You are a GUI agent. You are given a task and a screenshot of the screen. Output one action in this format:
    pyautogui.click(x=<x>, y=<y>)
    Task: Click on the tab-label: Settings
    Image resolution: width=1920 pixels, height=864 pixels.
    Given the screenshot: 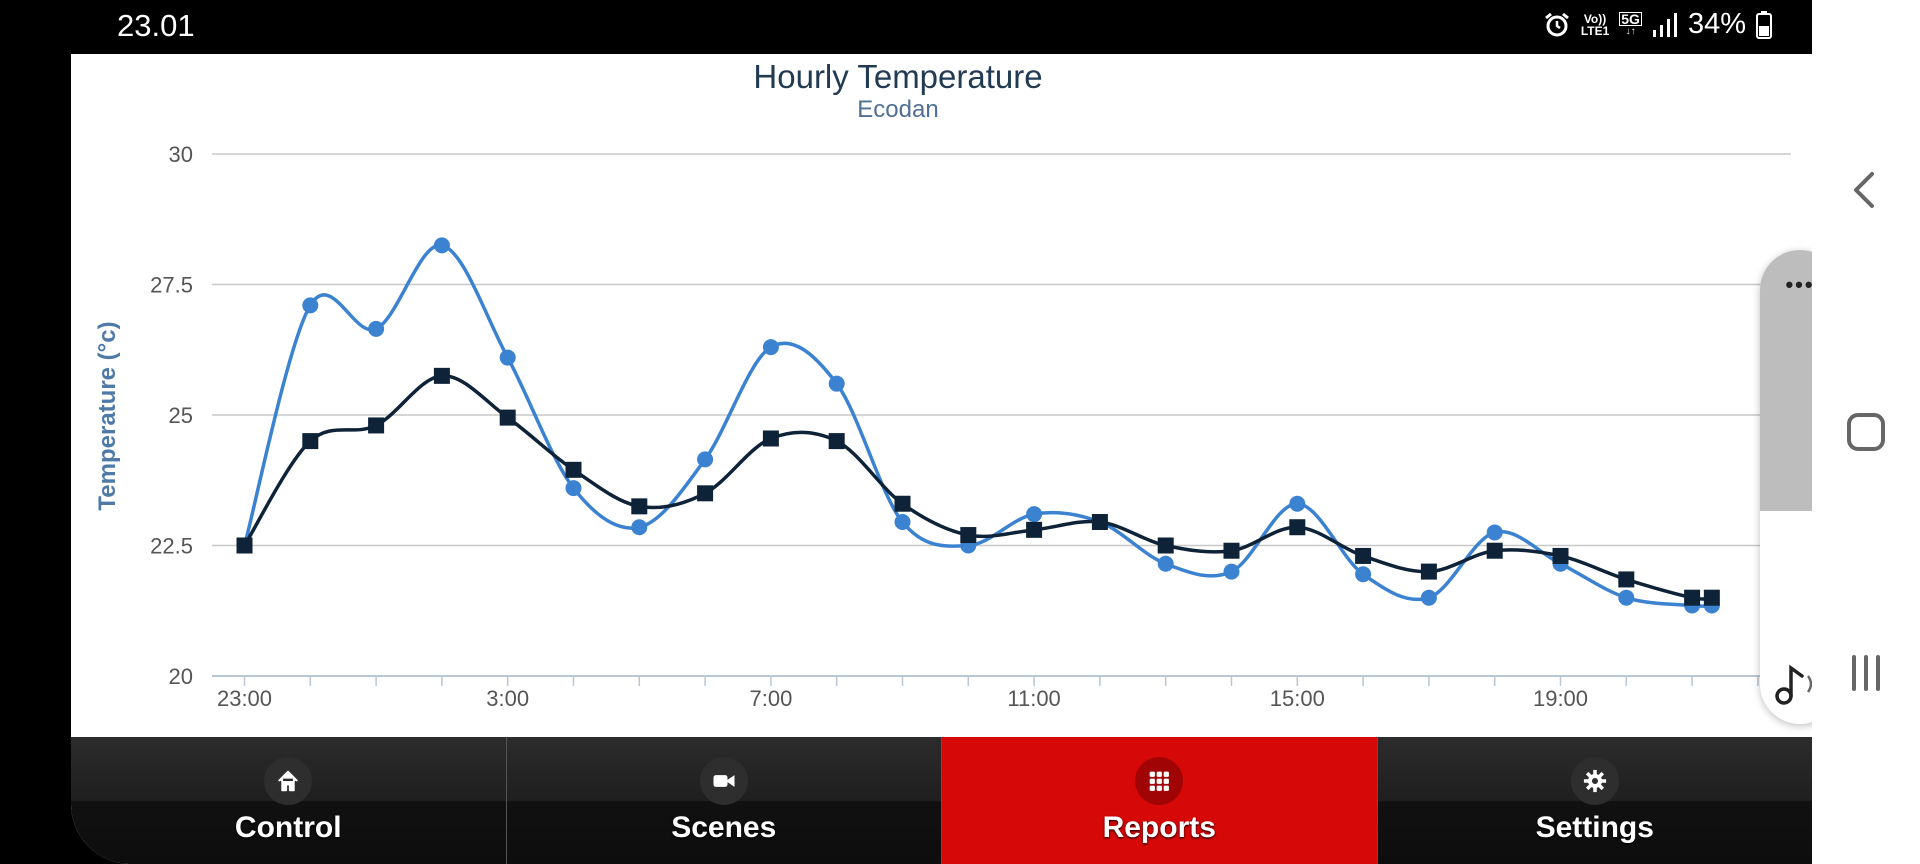 What is the action you would take?
    pyautogui.click(x=1594, y=827)
    